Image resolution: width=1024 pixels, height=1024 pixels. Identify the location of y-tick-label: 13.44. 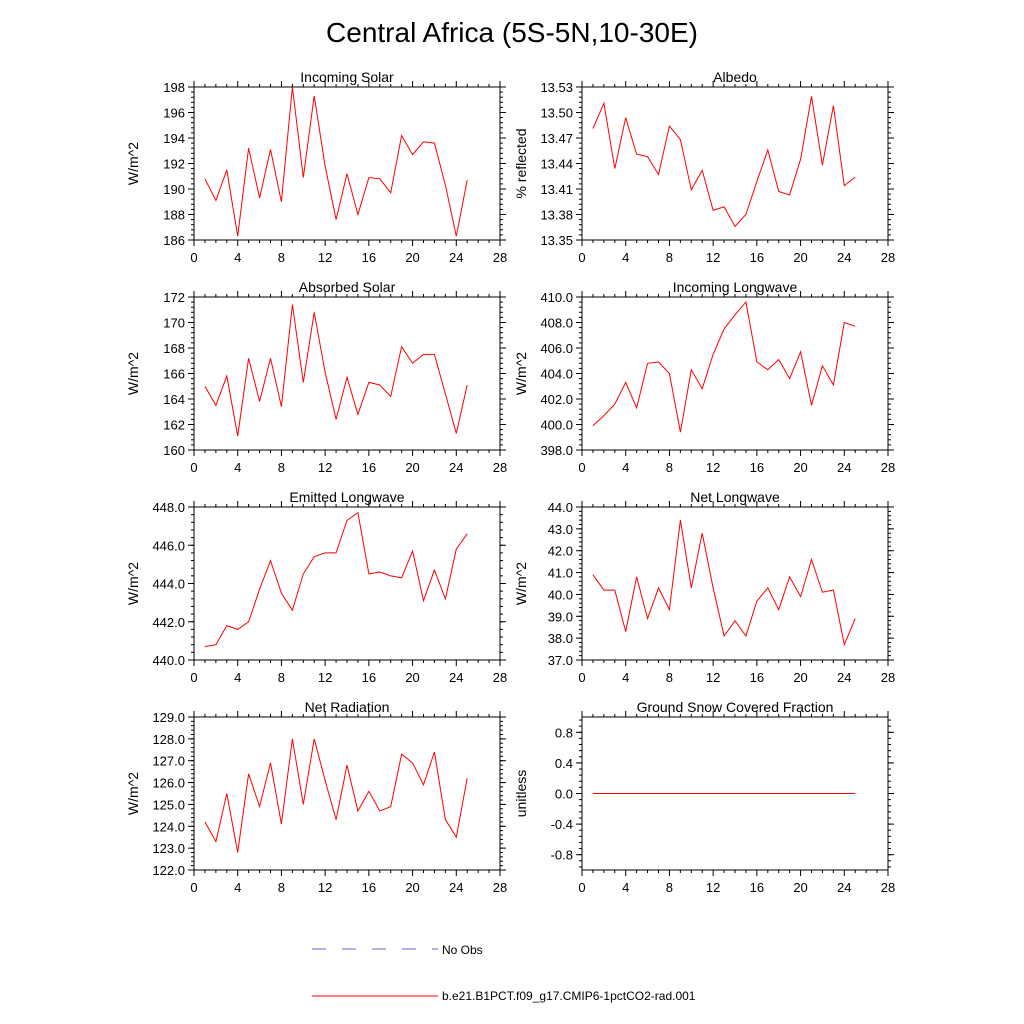
(556, 164).